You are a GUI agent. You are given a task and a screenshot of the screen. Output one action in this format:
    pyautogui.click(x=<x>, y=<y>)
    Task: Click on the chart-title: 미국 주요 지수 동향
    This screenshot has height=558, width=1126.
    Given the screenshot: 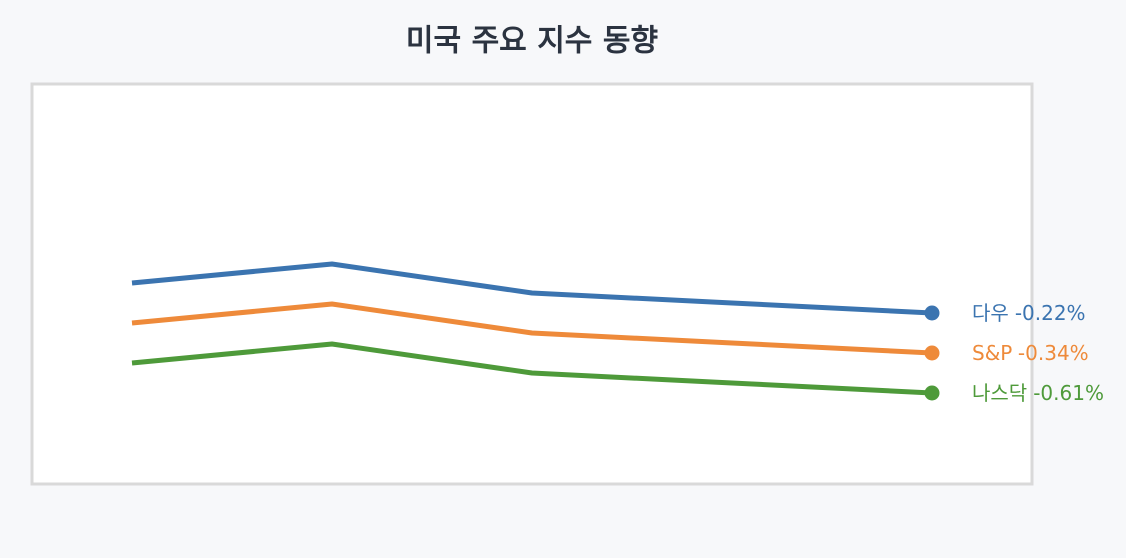 What is the action you would take?
    pyautogui.click(x=532, y=41)
    